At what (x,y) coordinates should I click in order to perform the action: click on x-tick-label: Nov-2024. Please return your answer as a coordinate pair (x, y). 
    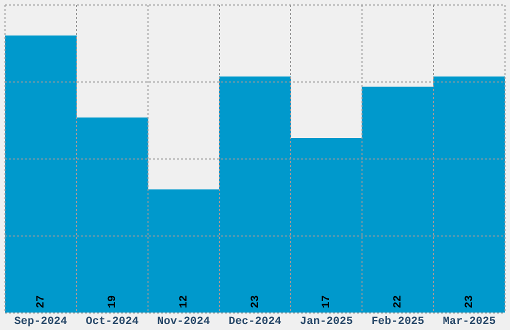
    Looking at the image, I should click on (183, 322).